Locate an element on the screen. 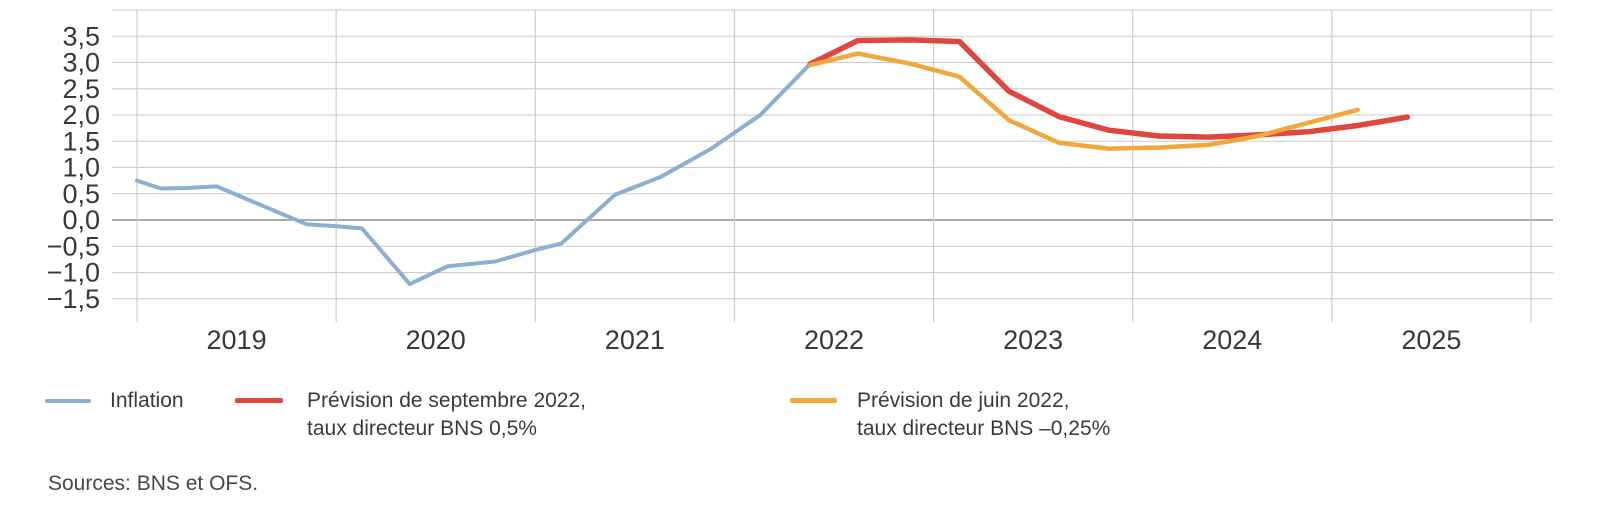 The width and height of the screenshot is (1600, 509). y-tick-label: 2,0 is located at coordinates (81, 115).